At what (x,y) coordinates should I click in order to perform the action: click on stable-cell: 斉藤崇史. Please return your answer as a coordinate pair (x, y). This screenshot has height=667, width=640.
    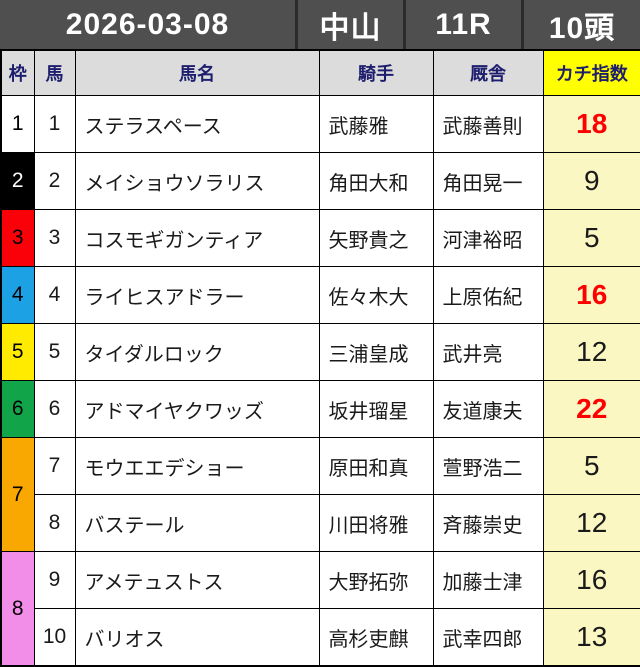
    Looking at the image, I should click on (488, 523).